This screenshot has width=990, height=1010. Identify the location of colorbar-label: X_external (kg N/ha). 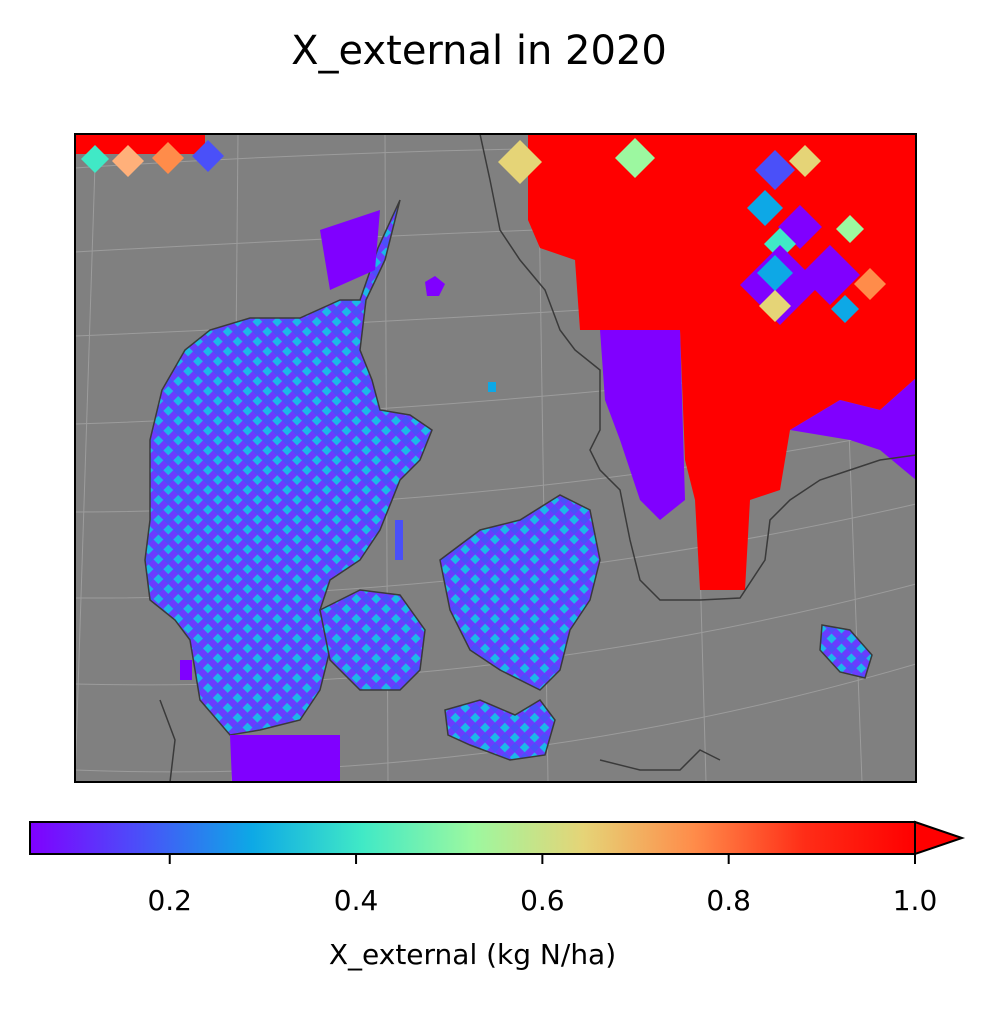
(472, 954).